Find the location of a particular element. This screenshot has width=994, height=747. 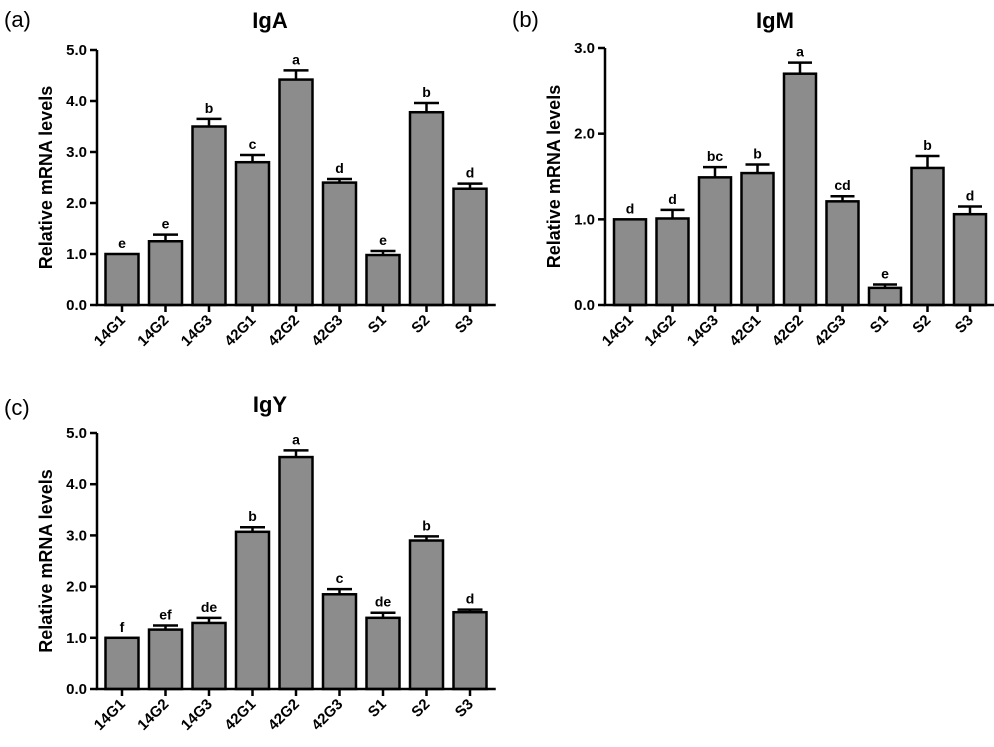

significance-letter: bc is located at coordinates (715, 156).